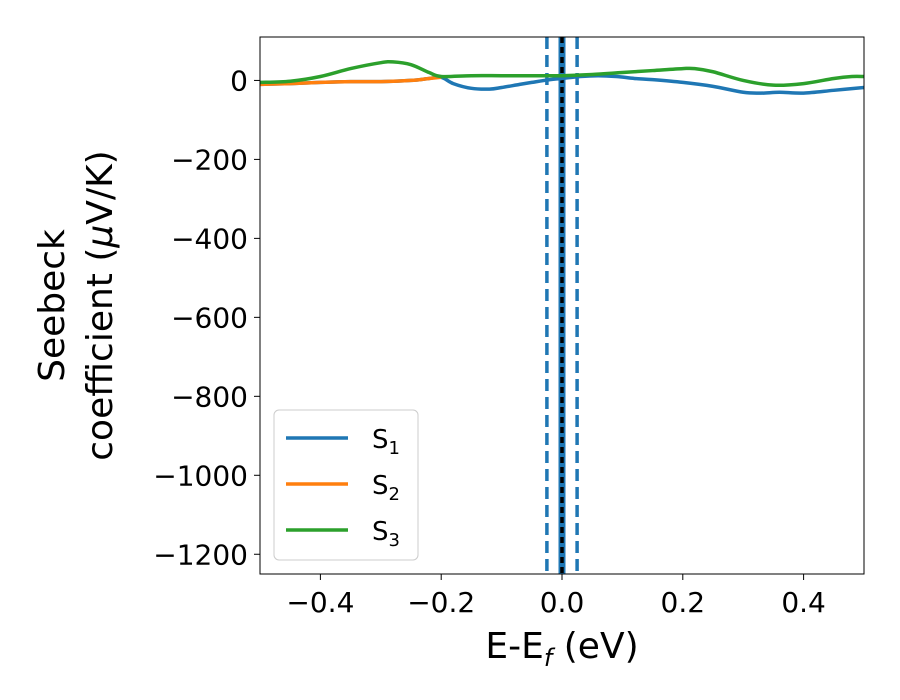 The width and height of the screenshot is (900, 700). I want to click on y-tick-label: −600, so click(209, 317).